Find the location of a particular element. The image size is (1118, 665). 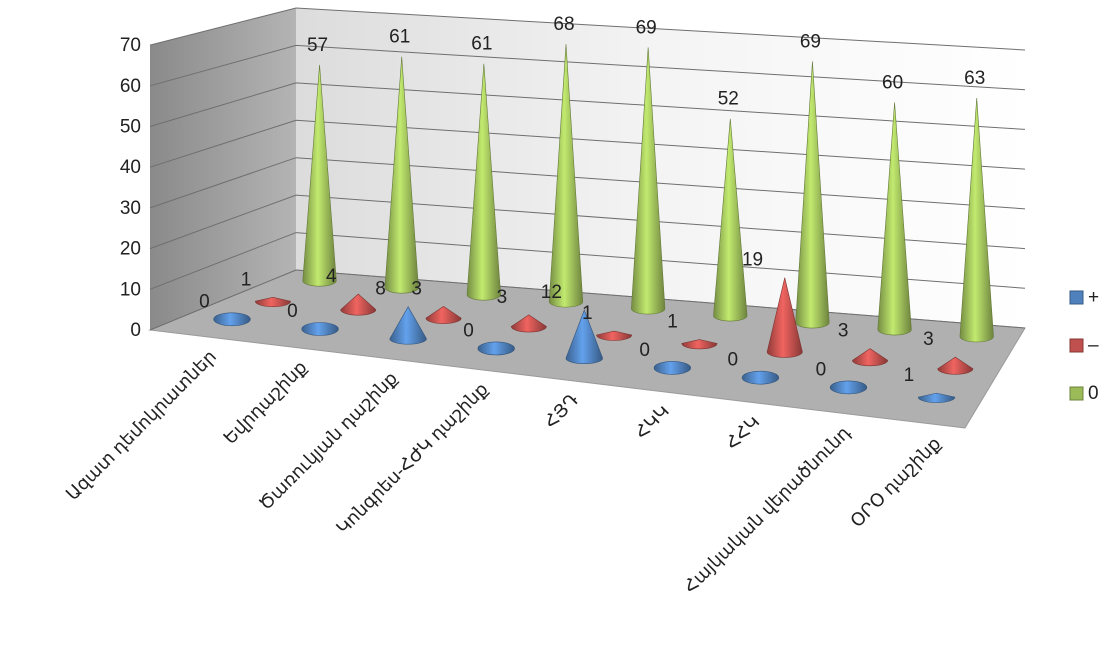

data-label: 52 is located at coordinates (728, 99).